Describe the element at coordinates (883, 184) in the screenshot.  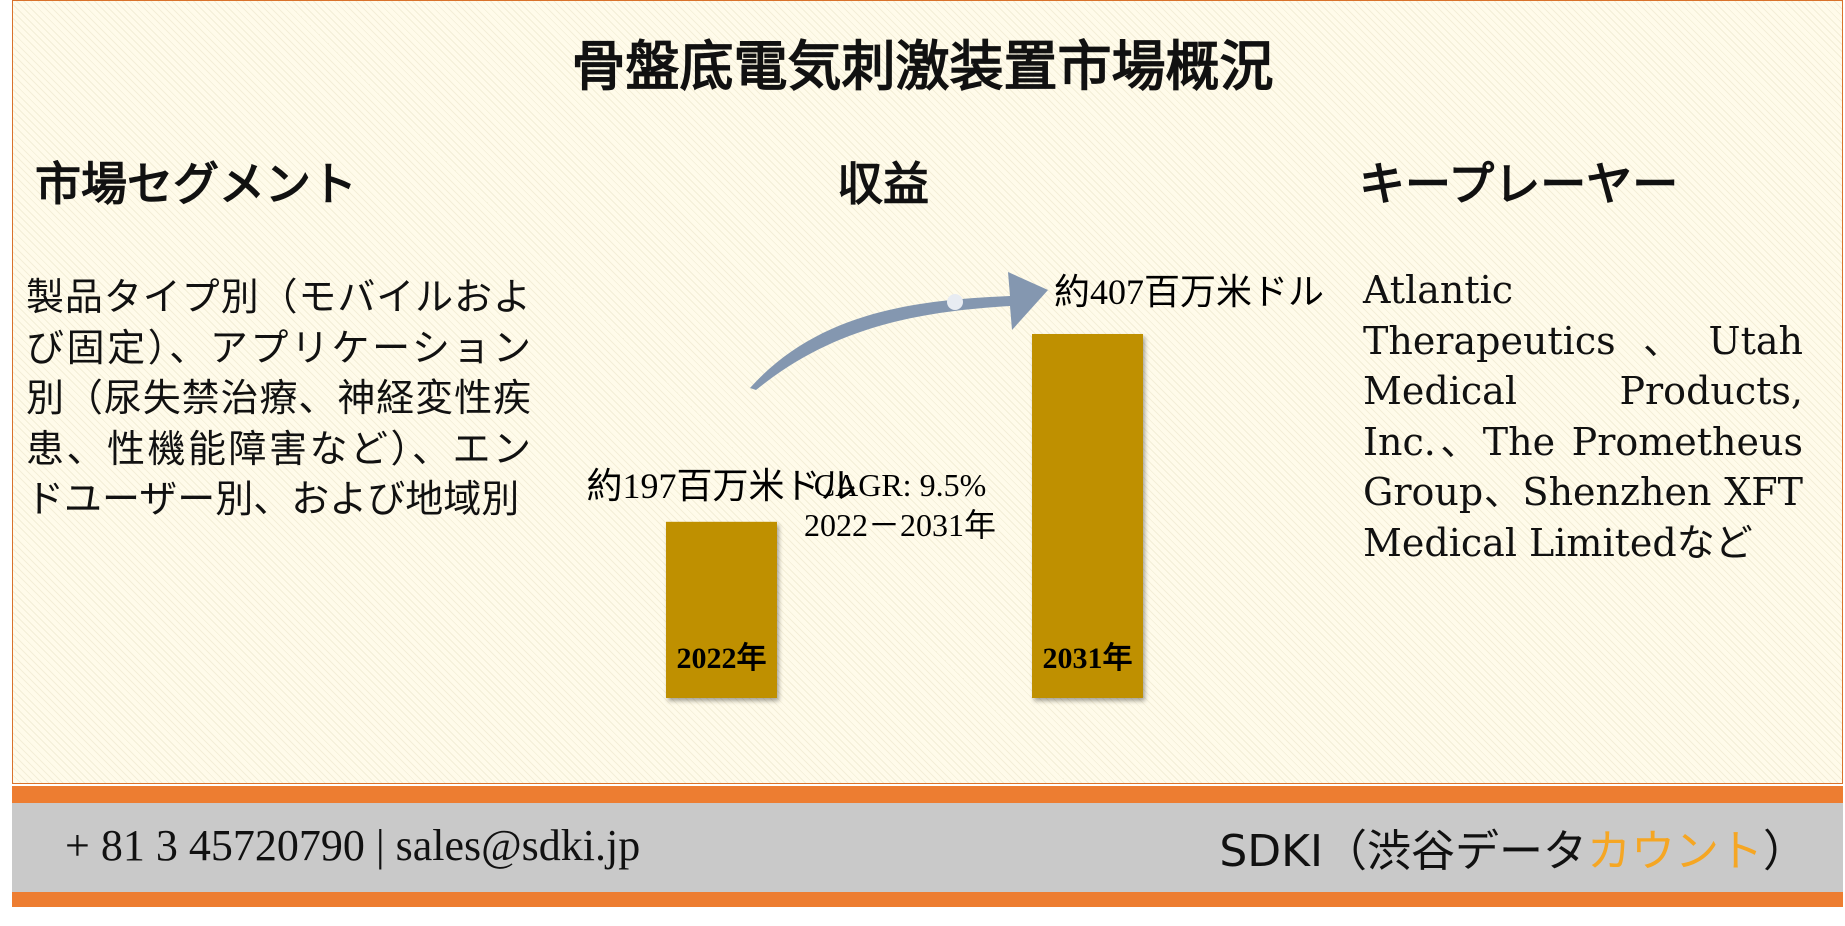
I see `revenue-heading: 収益` at that location.